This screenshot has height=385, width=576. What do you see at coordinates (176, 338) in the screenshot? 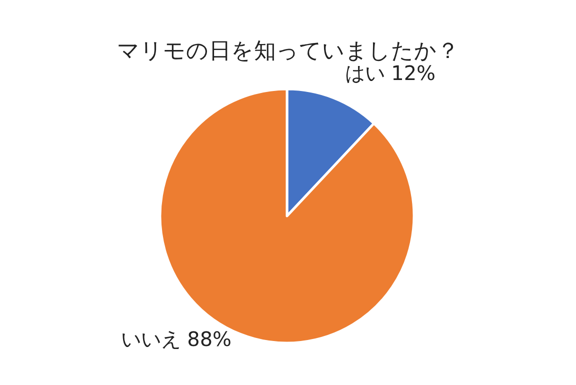
I see `slice-label: いいえ 88%` at bounding box center [176, 338].